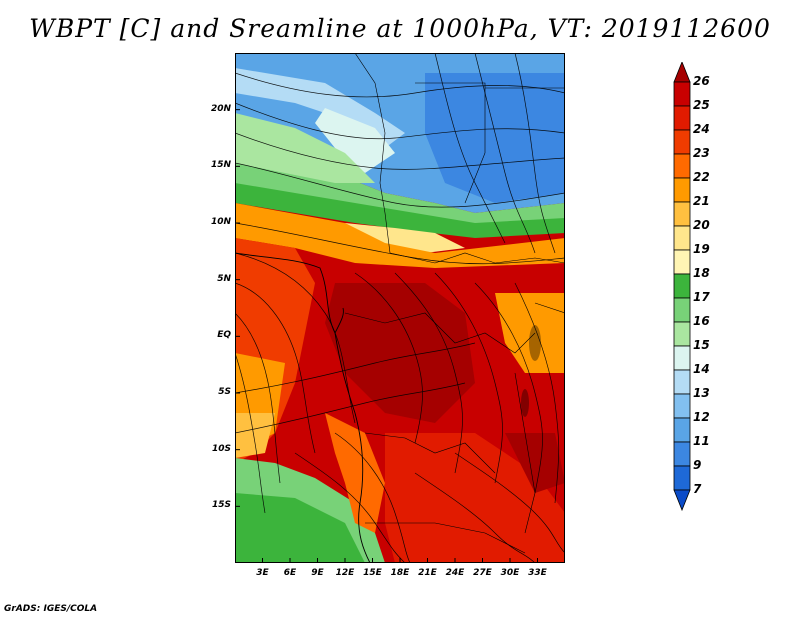 The height and width of the screenshot is (618, 800). I want to click on region-coast-orange, so click(355, 473).